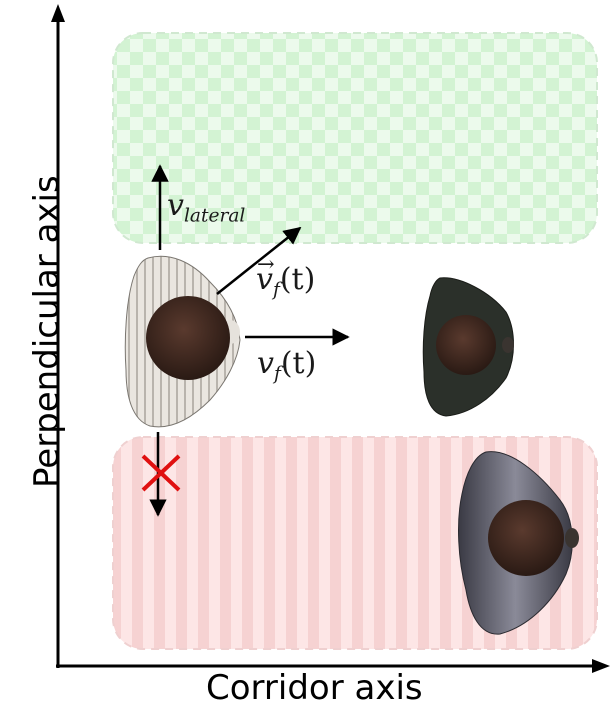  Describe the element at coordinates (601, 666) in the screenshot. I see `x-axis-arrowhead` at that location.